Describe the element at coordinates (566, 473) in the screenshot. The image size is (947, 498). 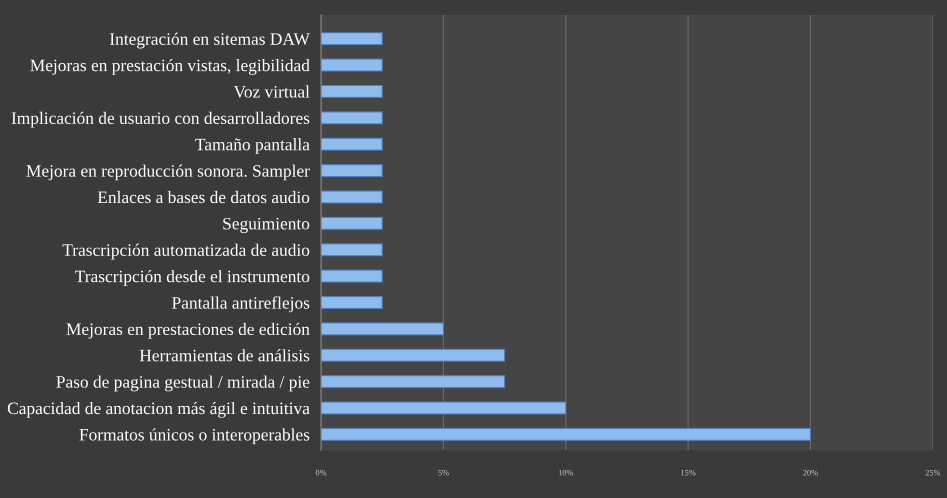
I see `x-tick-label: 10%` at that location.